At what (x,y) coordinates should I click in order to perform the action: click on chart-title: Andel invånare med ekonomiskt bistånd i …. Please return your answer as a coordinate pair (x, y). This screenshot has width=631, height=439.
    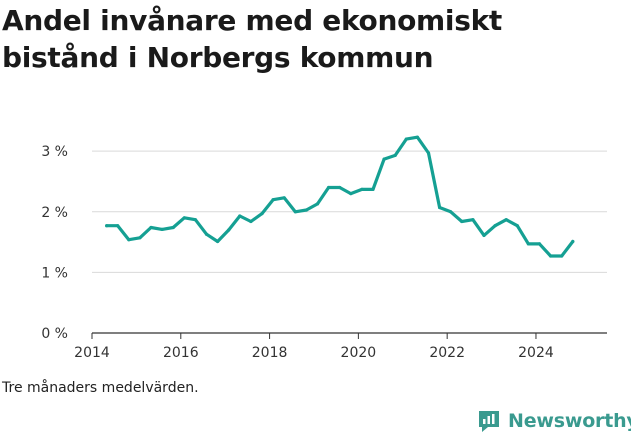
    Looking at the image, I should click on (252, 39).